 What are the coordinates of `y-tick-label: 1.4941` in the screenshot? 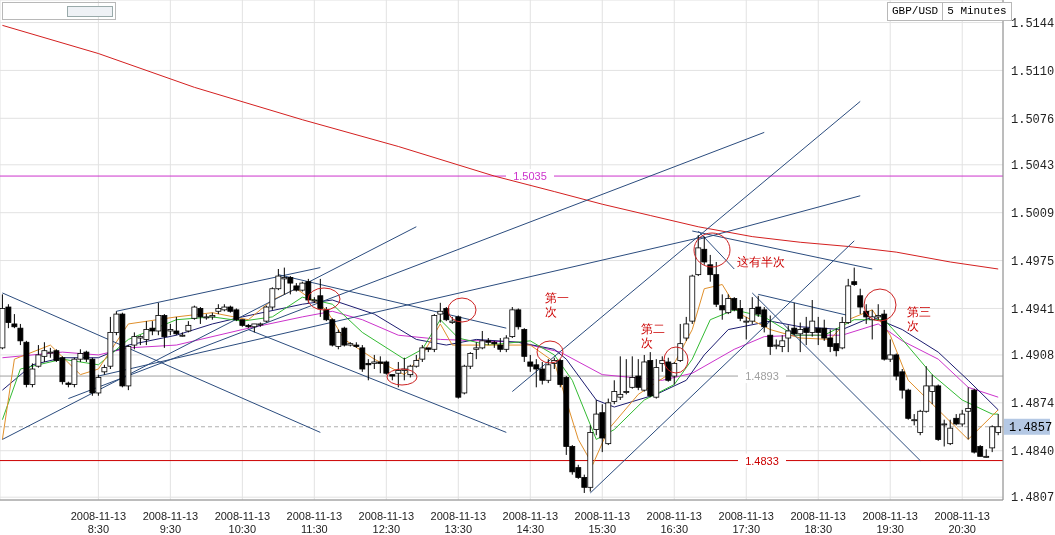 It's located at (1033, 309).